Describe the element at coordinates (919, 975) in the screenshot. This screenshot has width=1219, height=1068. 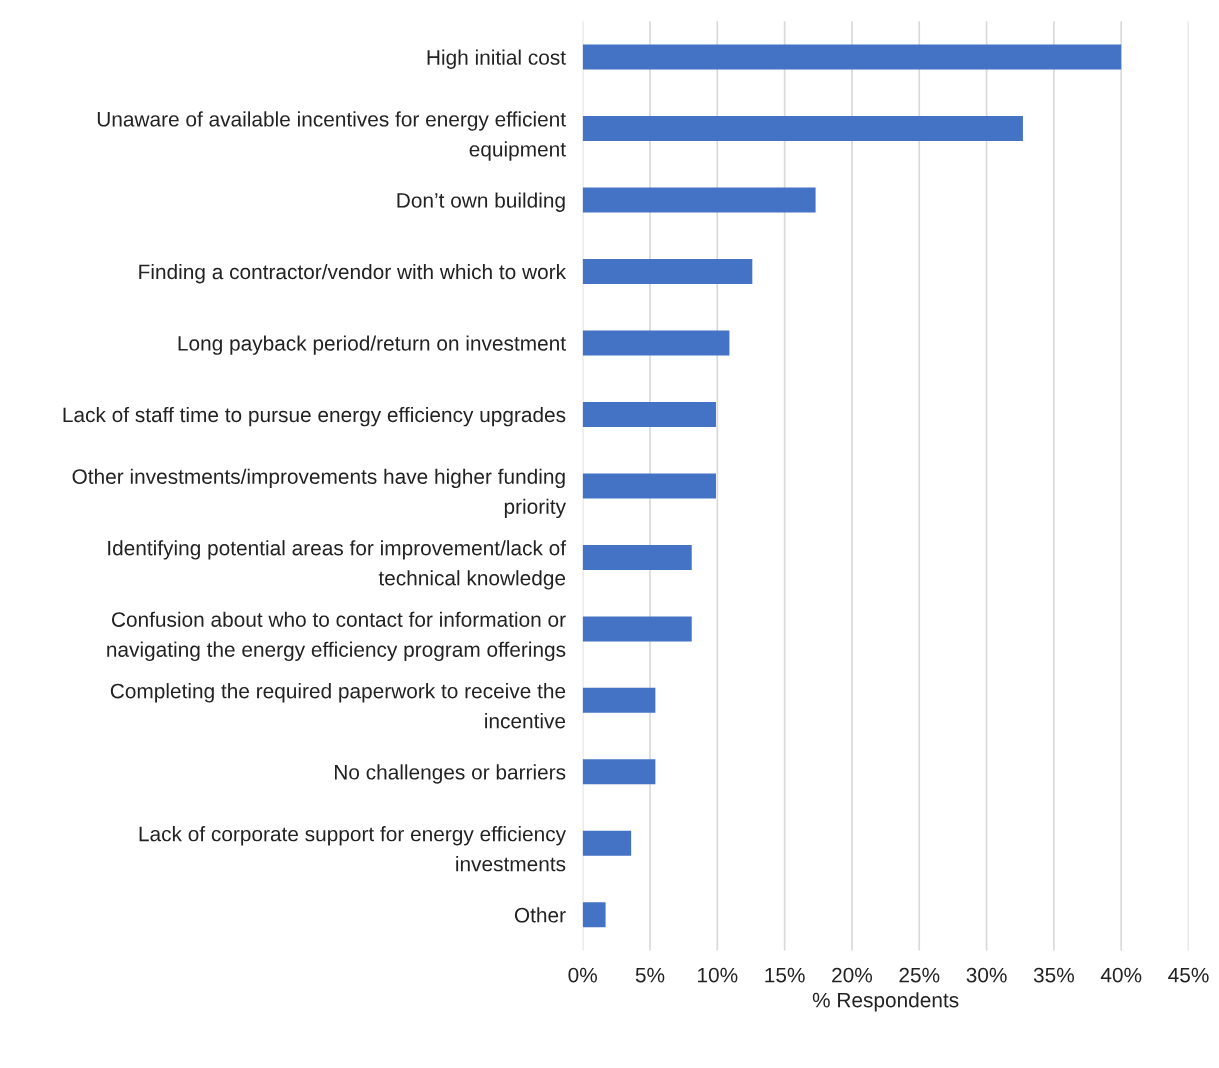
I see `x-tick-label: 25%` at that location.